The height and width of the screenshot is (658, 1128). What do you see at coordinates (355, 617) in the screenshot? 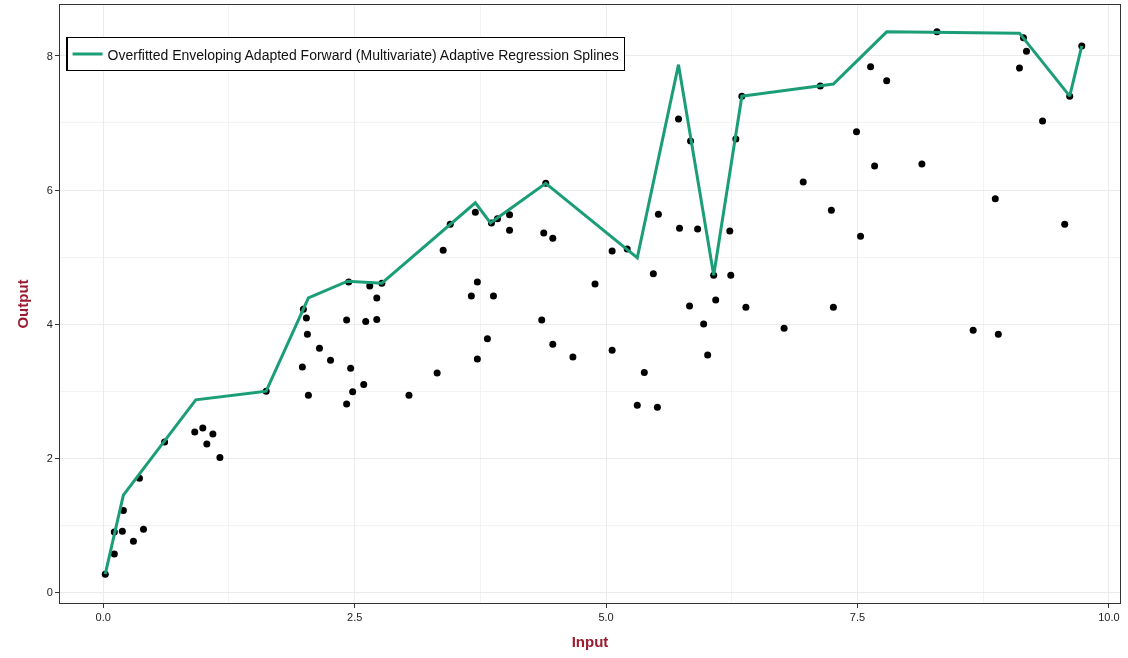
I see `x-tick-label: 2.5` at bounding box center [355, 617].